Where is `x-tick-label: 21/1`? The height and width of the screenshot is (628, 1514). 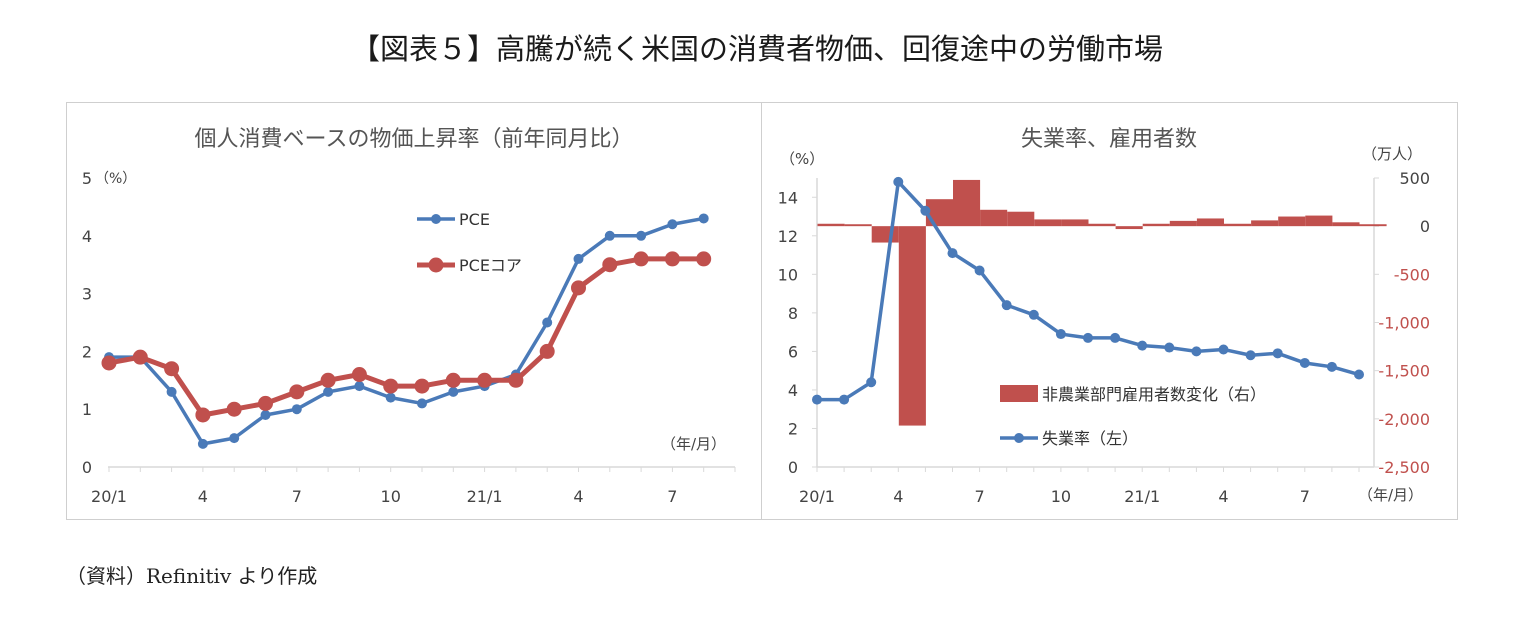
x-tick-label: 21/1 is located at coordinates (1142, 496).